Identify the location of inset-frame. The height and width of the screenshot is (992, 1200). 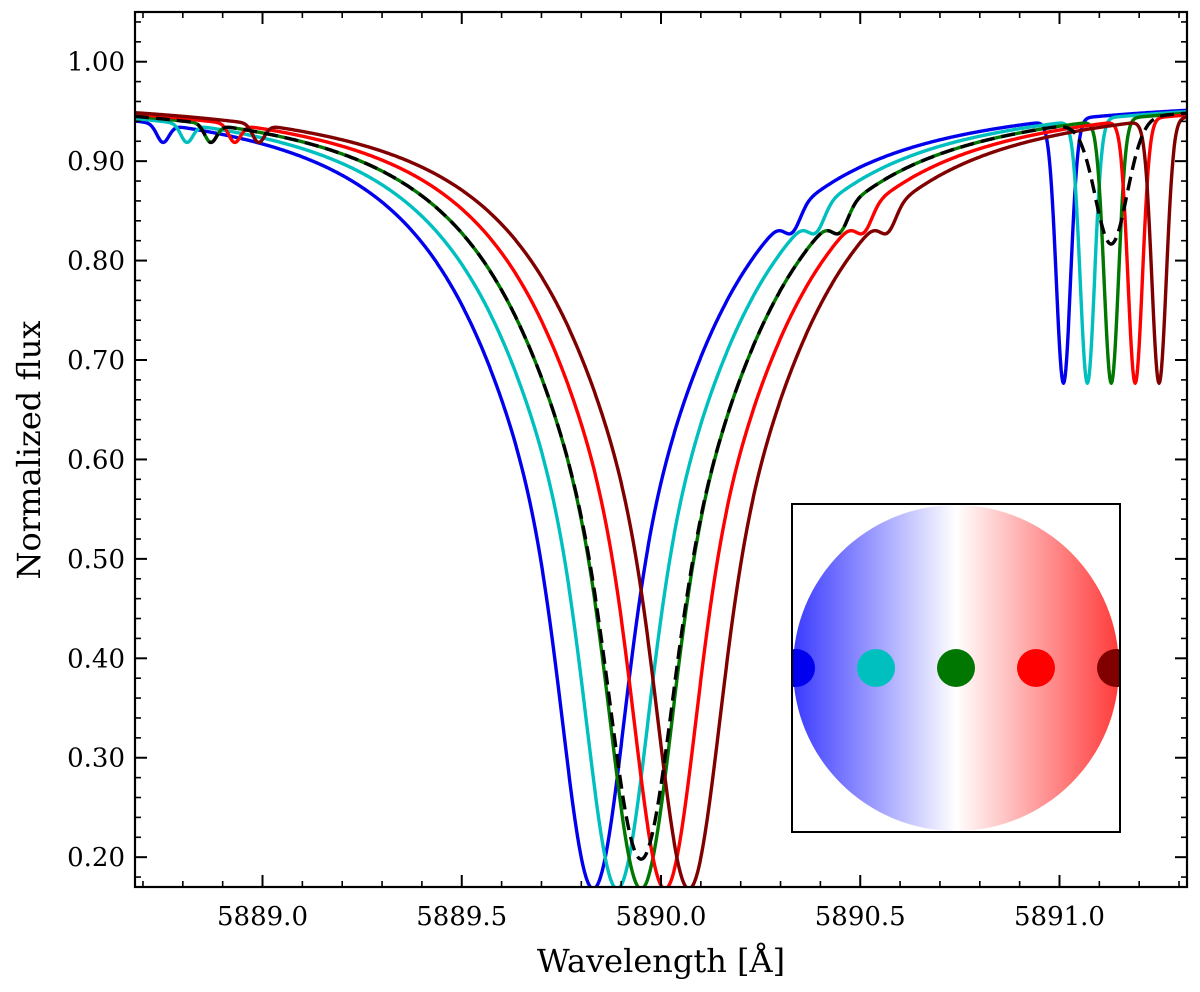
(956, 668).